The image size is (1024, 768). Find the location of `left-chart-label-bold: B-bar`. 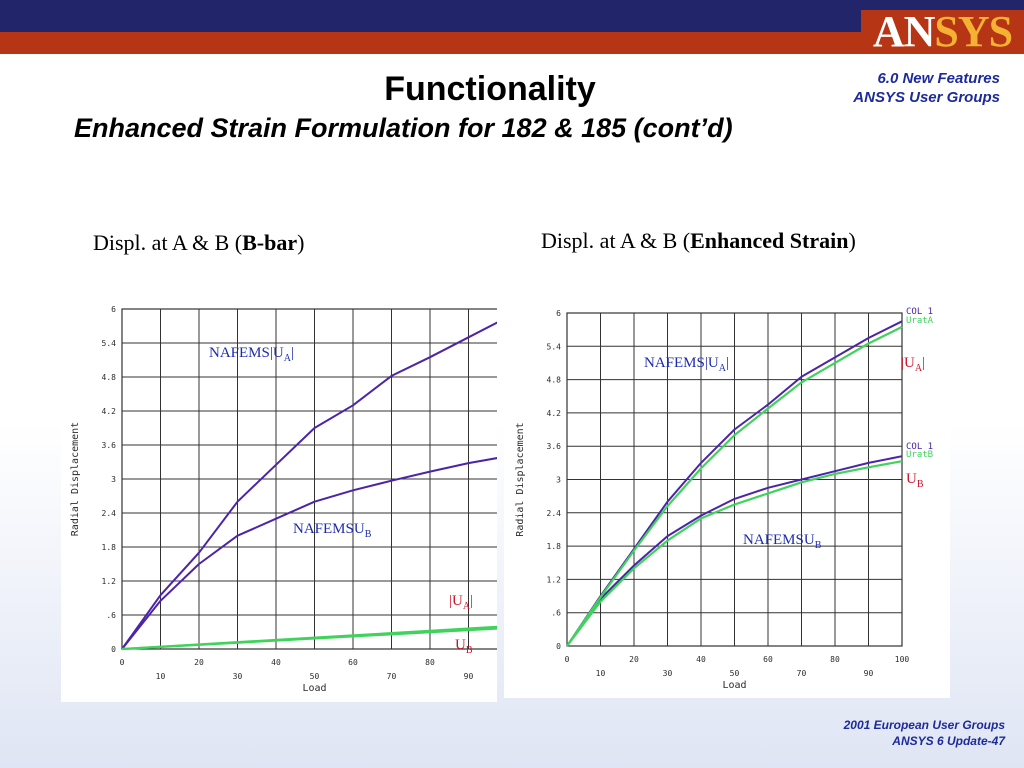

left-chart-label-bold: B-bar is located at coordinates (270, 242).